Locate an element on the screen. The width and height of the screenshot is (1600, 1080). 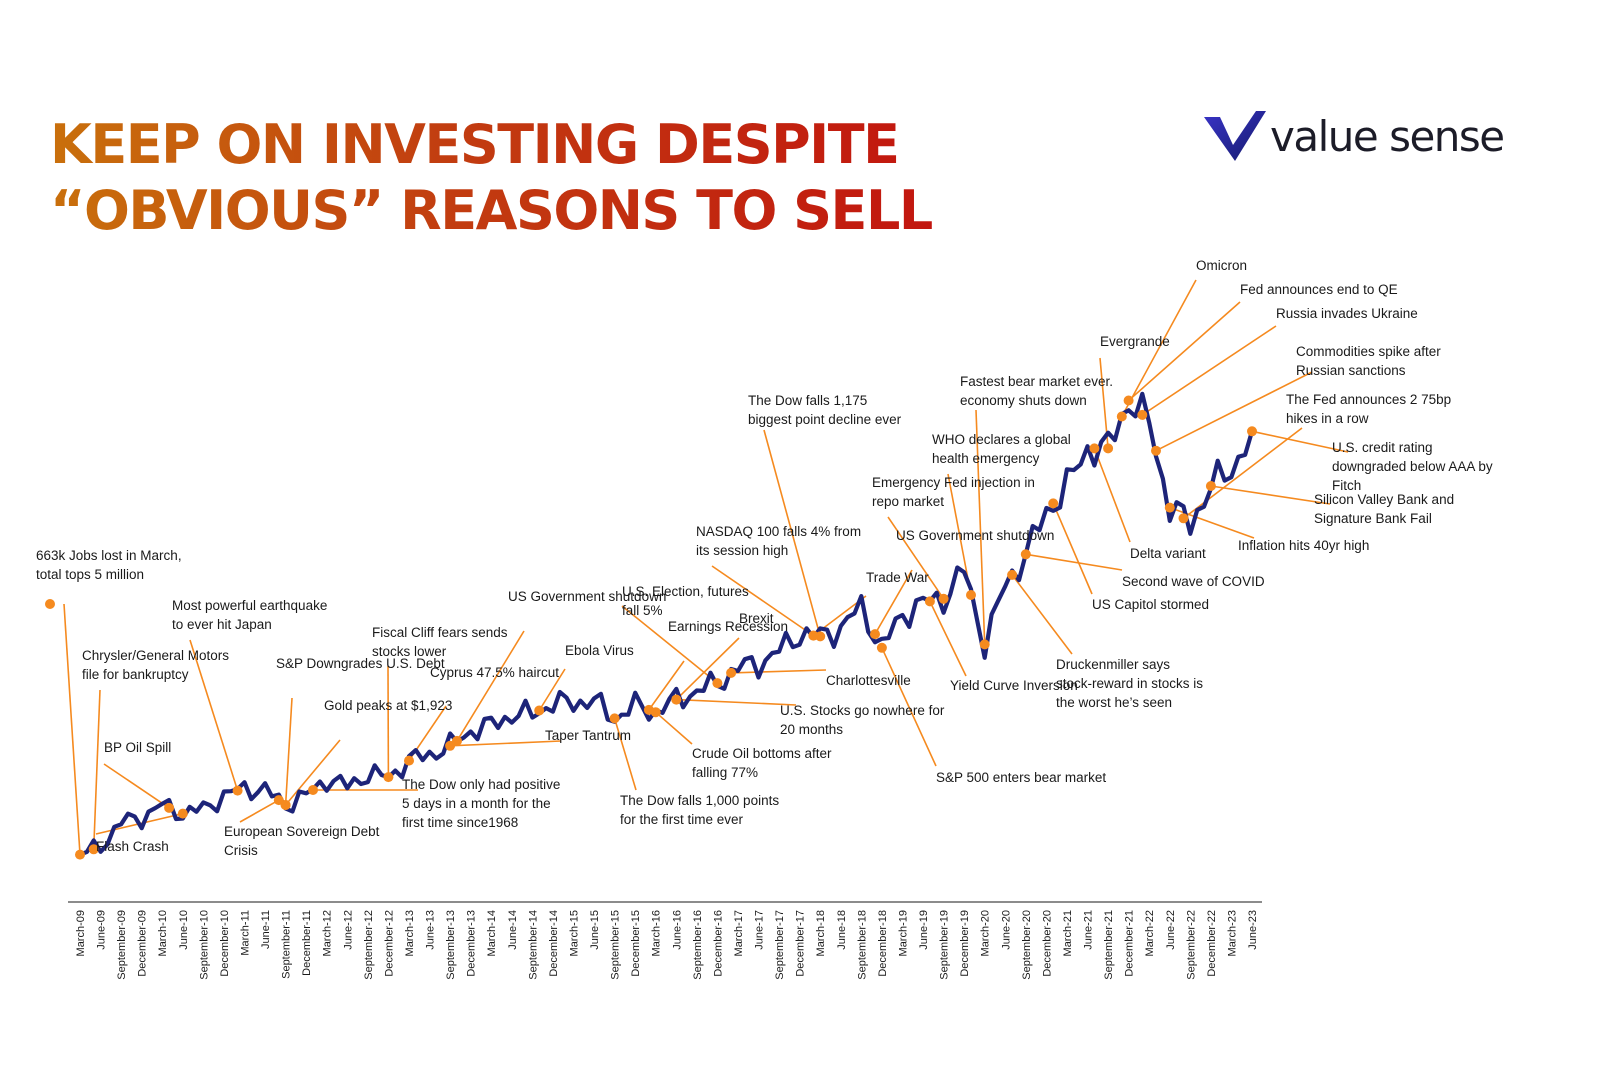
x-tick-label: September-15 is located at coordinates (616, 945).